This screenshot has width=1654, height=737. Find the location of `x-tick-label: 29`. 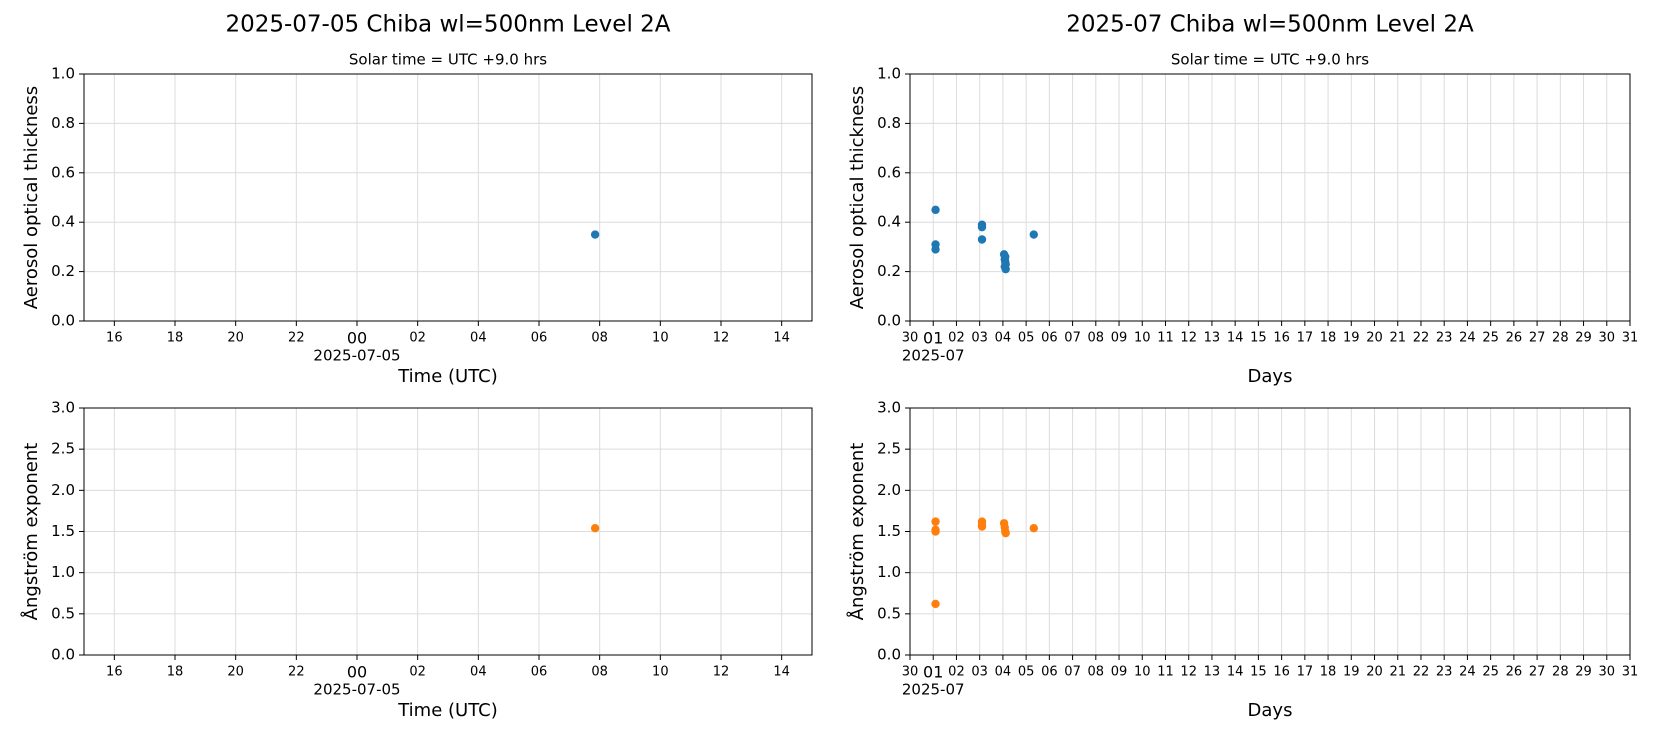

x-tick-label: 29 is located at coordinates (1583, 672).